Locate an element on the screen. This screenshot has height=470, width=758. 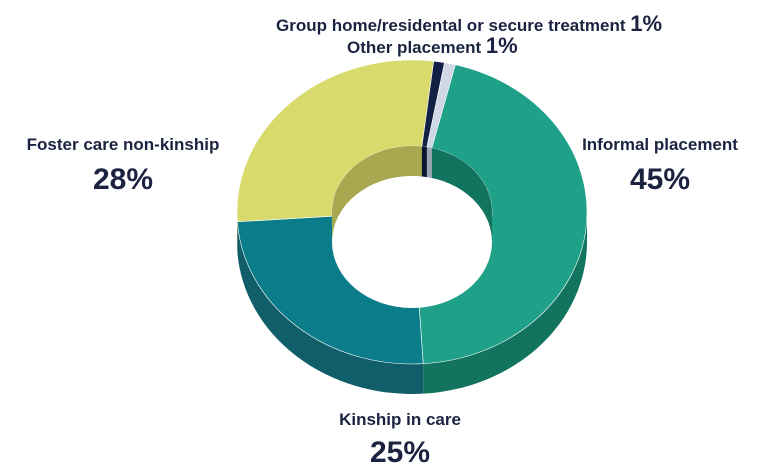
label-other-placement-value: 1% is located at coordinates (502, 45).